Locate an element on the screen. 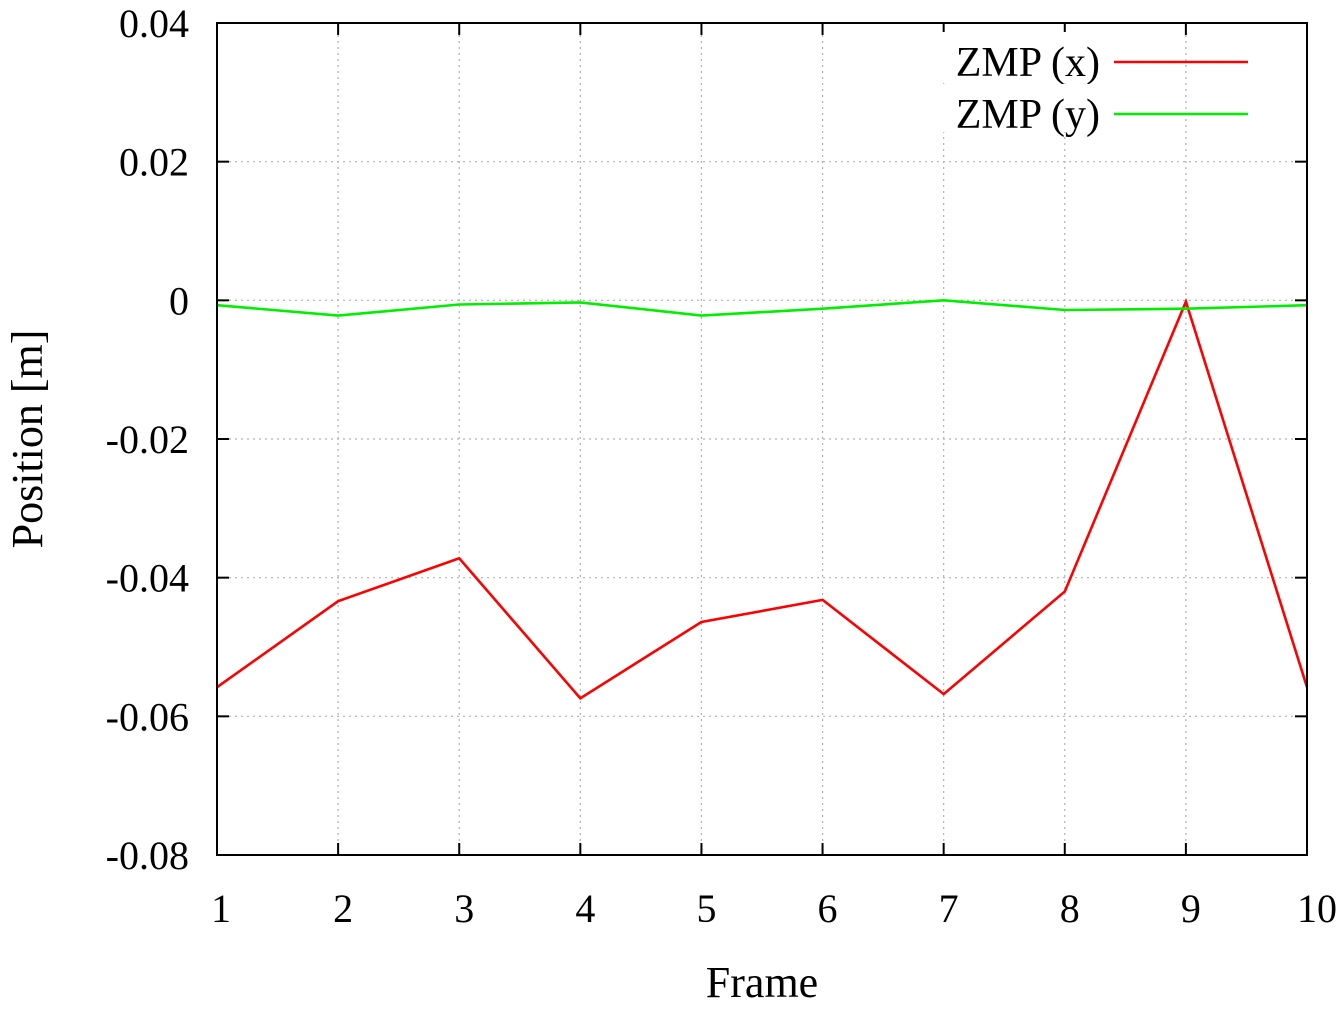 Image resolution: width=1339 pixels, height=1012 pixels. legend: ZMP (x) ZMP (y) is located at coordinates (1083, 85).